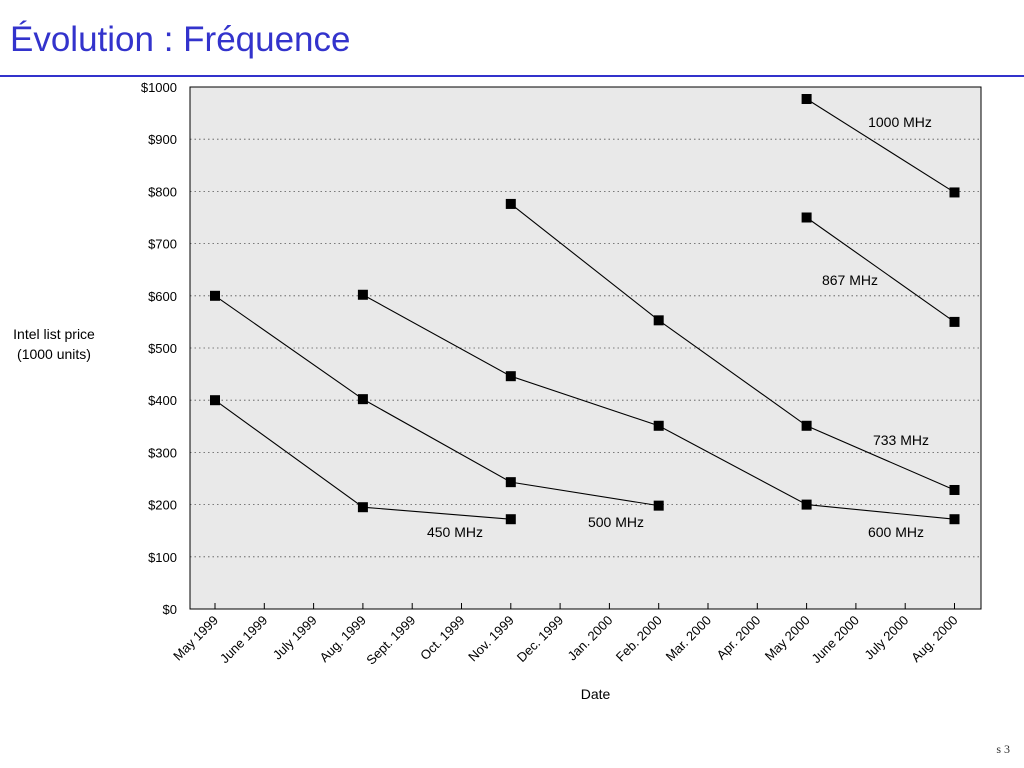  What do you see at coordinates (896, 532) in the screenshot?
I see `series-label-600-mhz: 600 MHz` at bounding box center [896, 532].